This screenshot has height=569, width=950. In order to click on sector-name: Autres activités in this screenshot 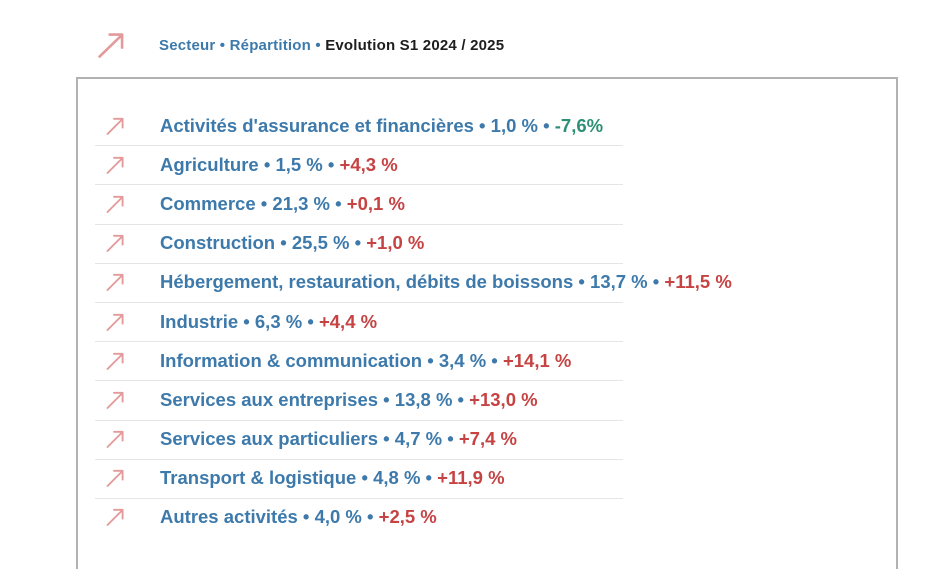, I will do `click(229, 517)`.